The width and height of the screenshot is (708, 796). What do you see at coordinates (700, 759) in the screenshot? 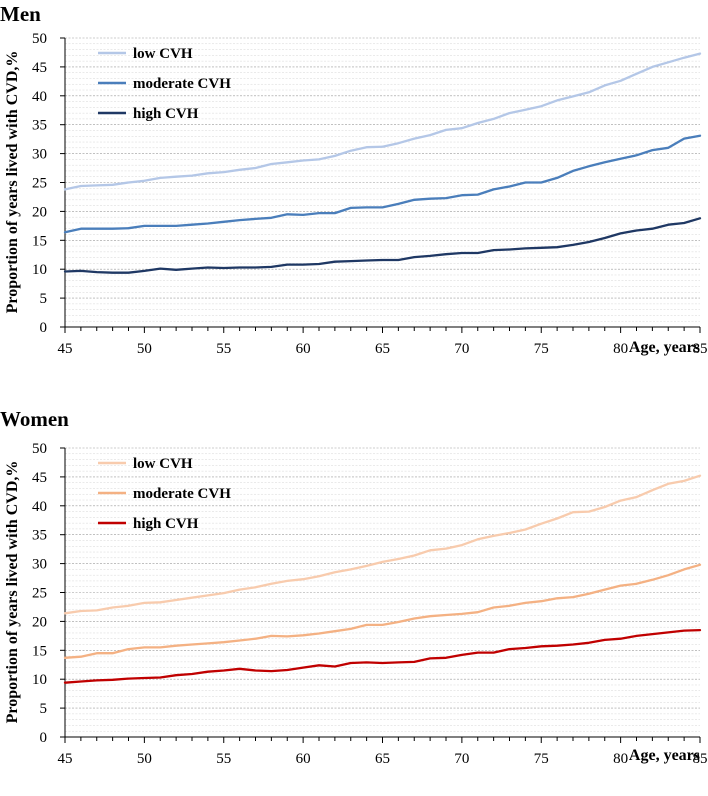
I see `women-x-tick-label: 85` at bounding box center [700, 759].